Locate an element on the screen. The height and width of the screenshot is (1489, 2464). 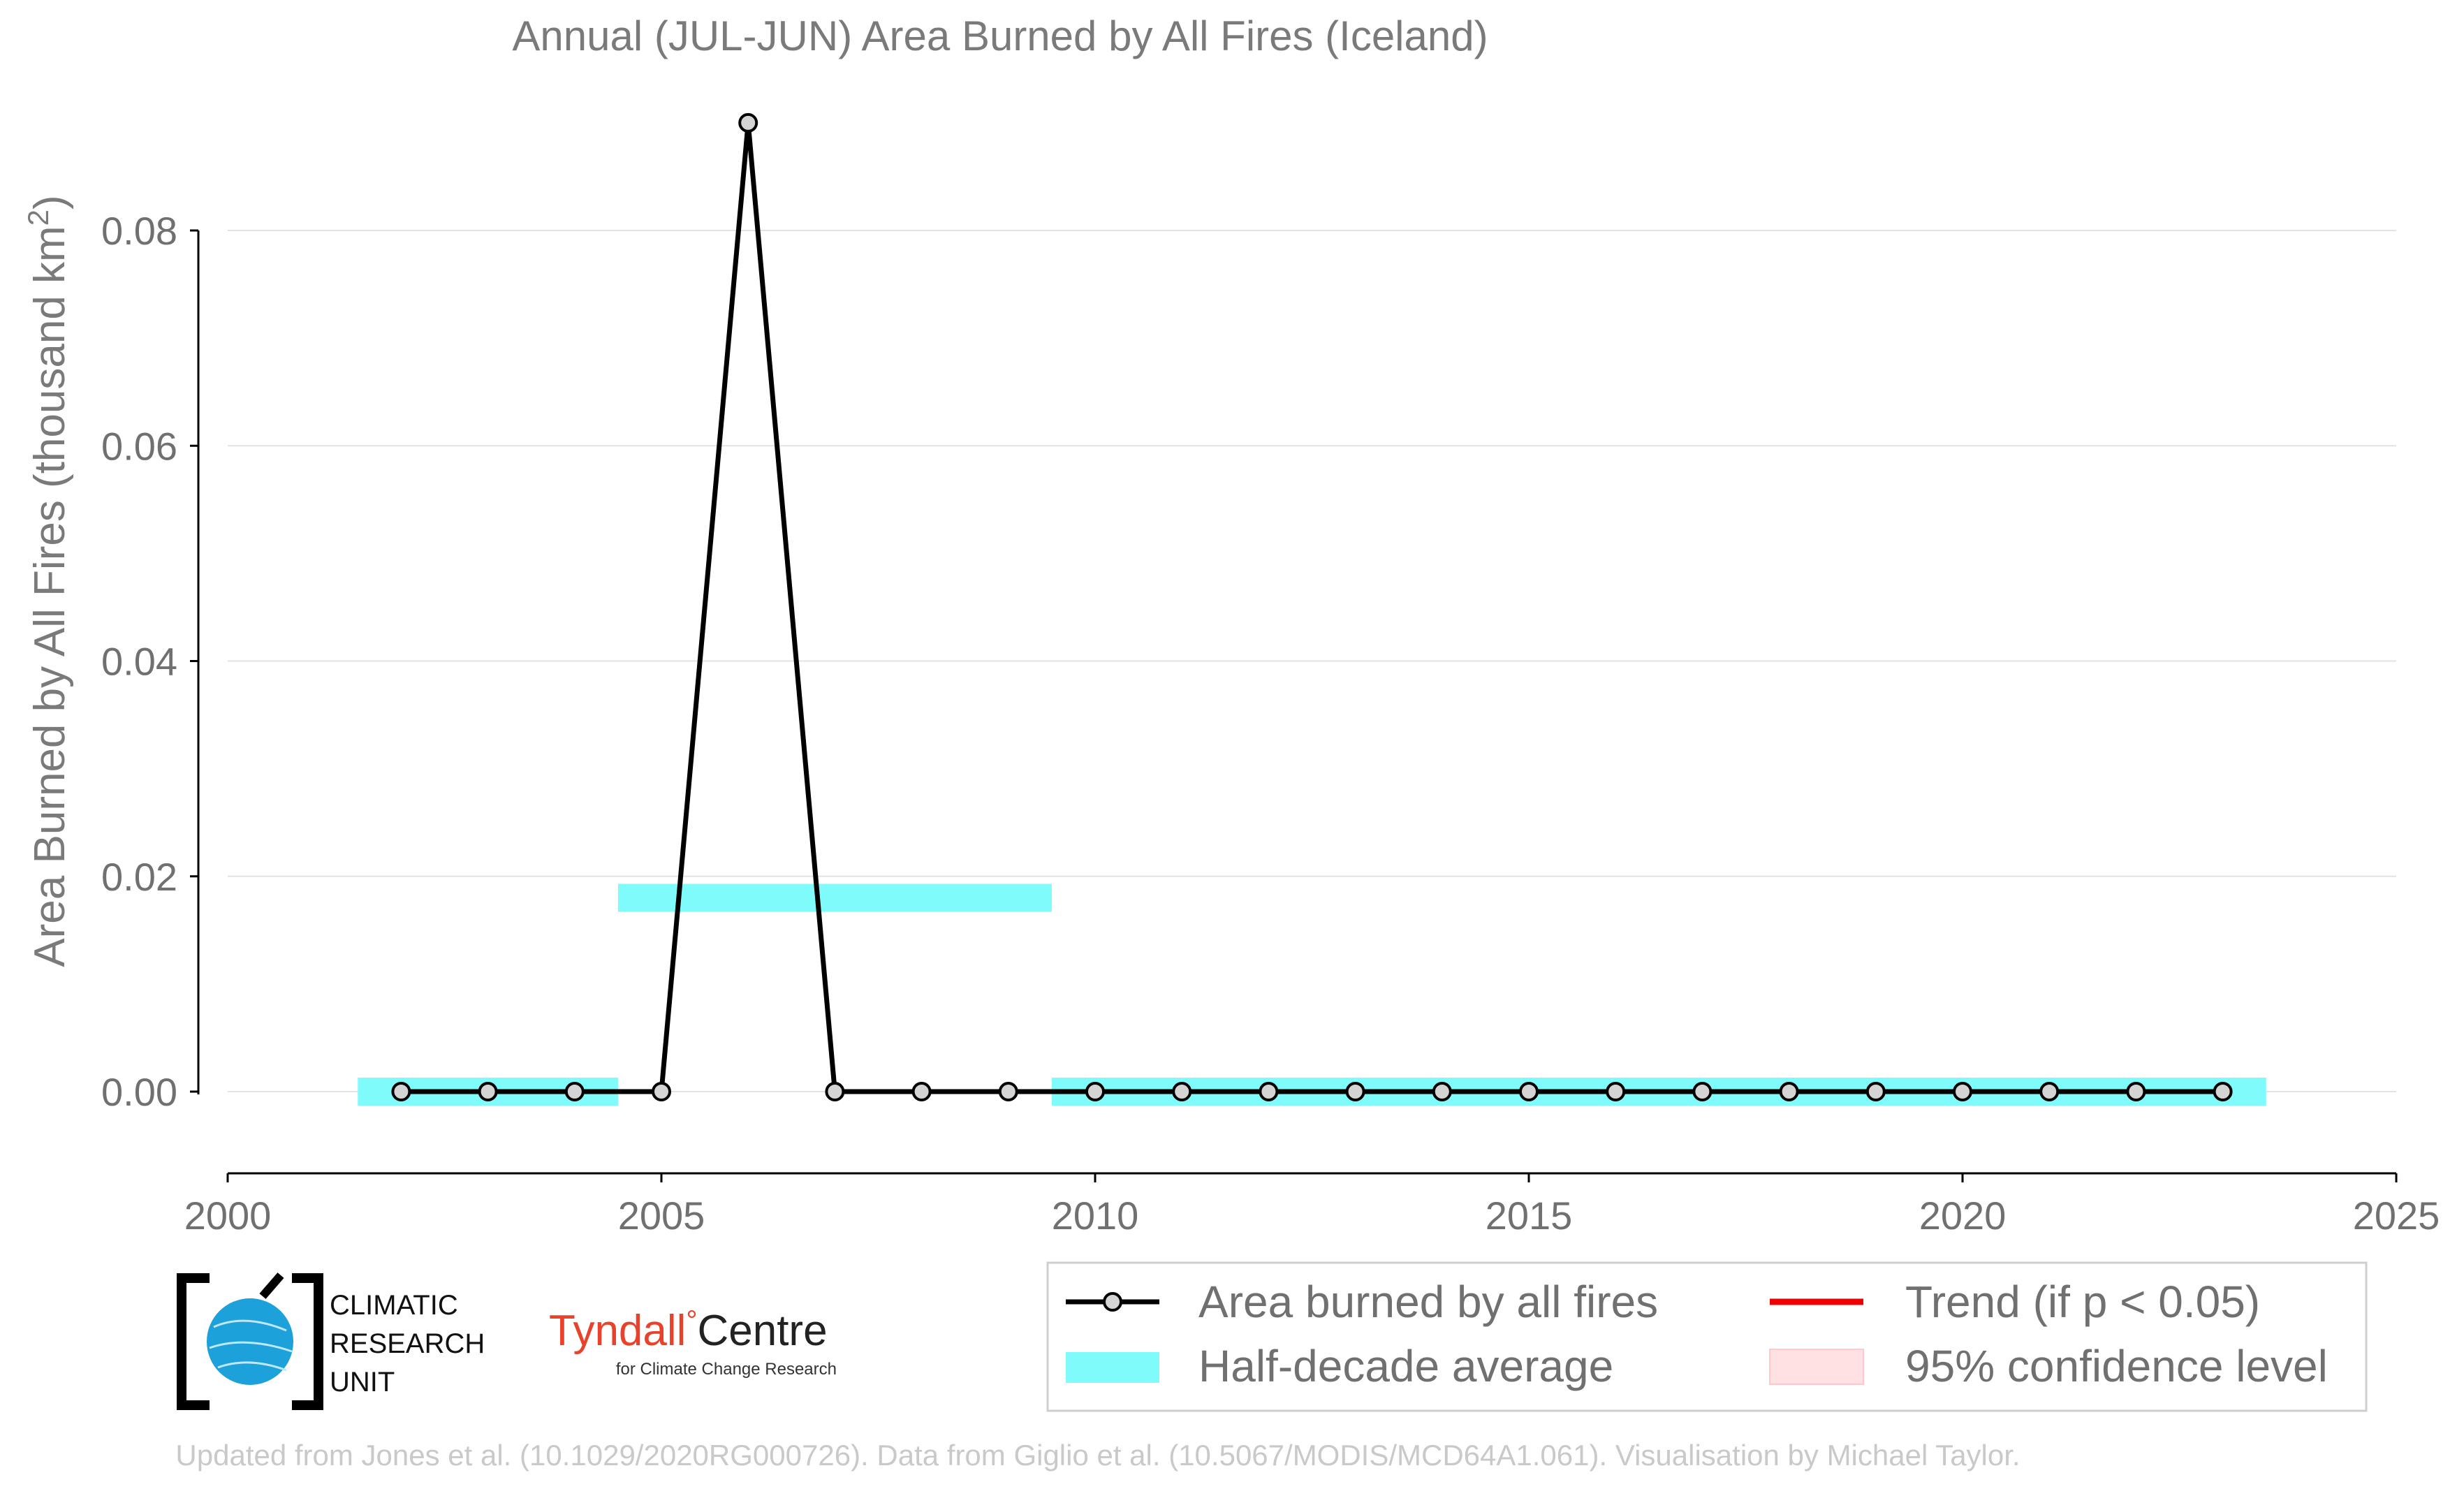
half-decade-bar is located at coordinates (834, 897).